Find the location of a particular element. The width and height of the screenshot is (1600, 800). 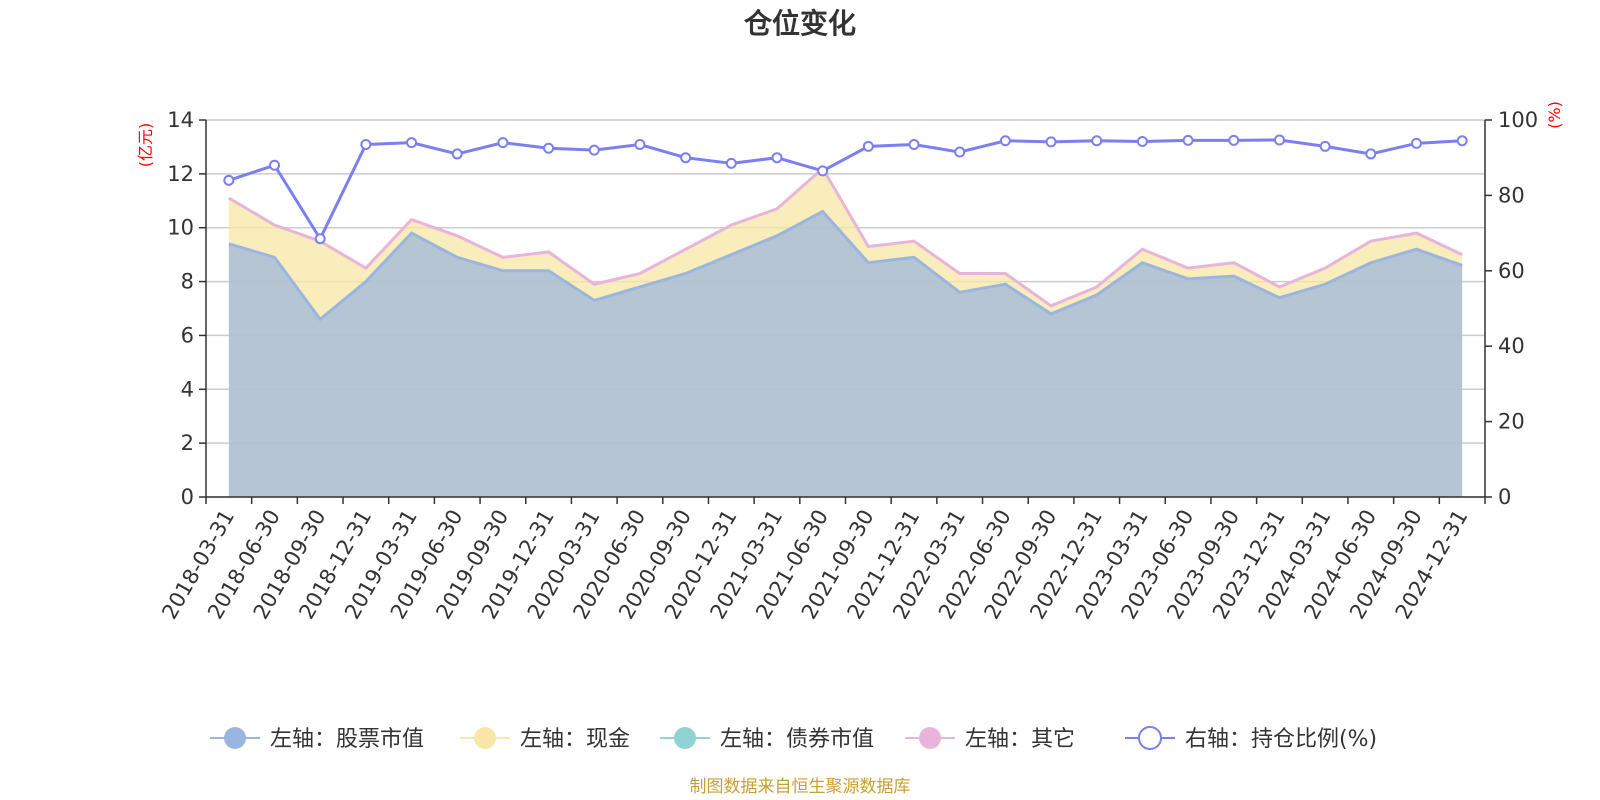

legend-item: 左轴：债券市值 is located at coordinates (767, 739).